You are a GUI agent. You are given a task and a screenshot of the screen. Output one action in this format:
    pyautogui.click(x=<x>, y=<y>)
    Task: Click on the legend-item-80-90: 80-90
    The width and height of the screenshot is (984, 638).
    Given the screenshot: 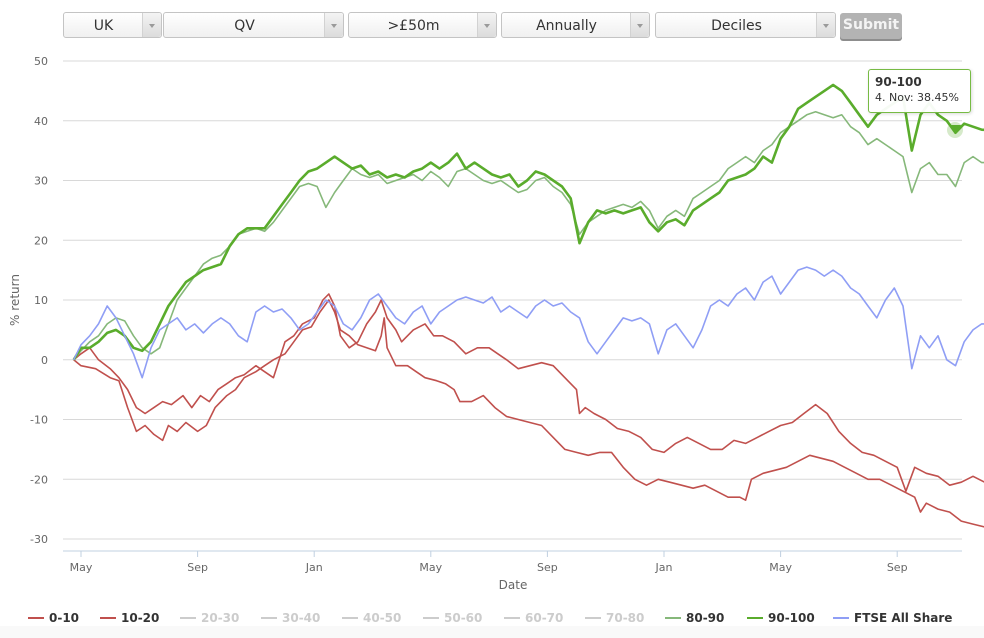 What is the action you would take?
    pyautogui.click(x=694, y=618)
    